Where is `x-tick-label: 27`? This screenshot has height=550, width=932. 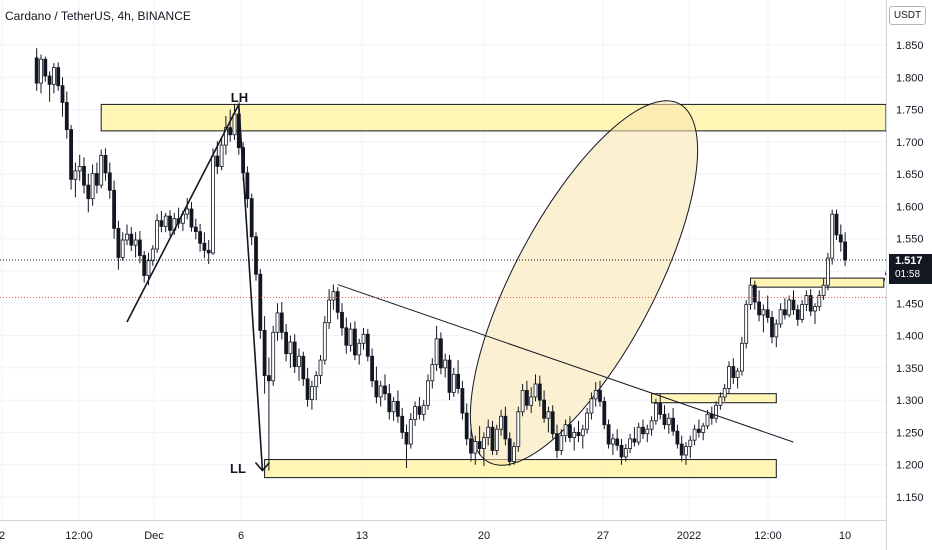 x-tick-label: 27 is located at coordinates (603, 536).